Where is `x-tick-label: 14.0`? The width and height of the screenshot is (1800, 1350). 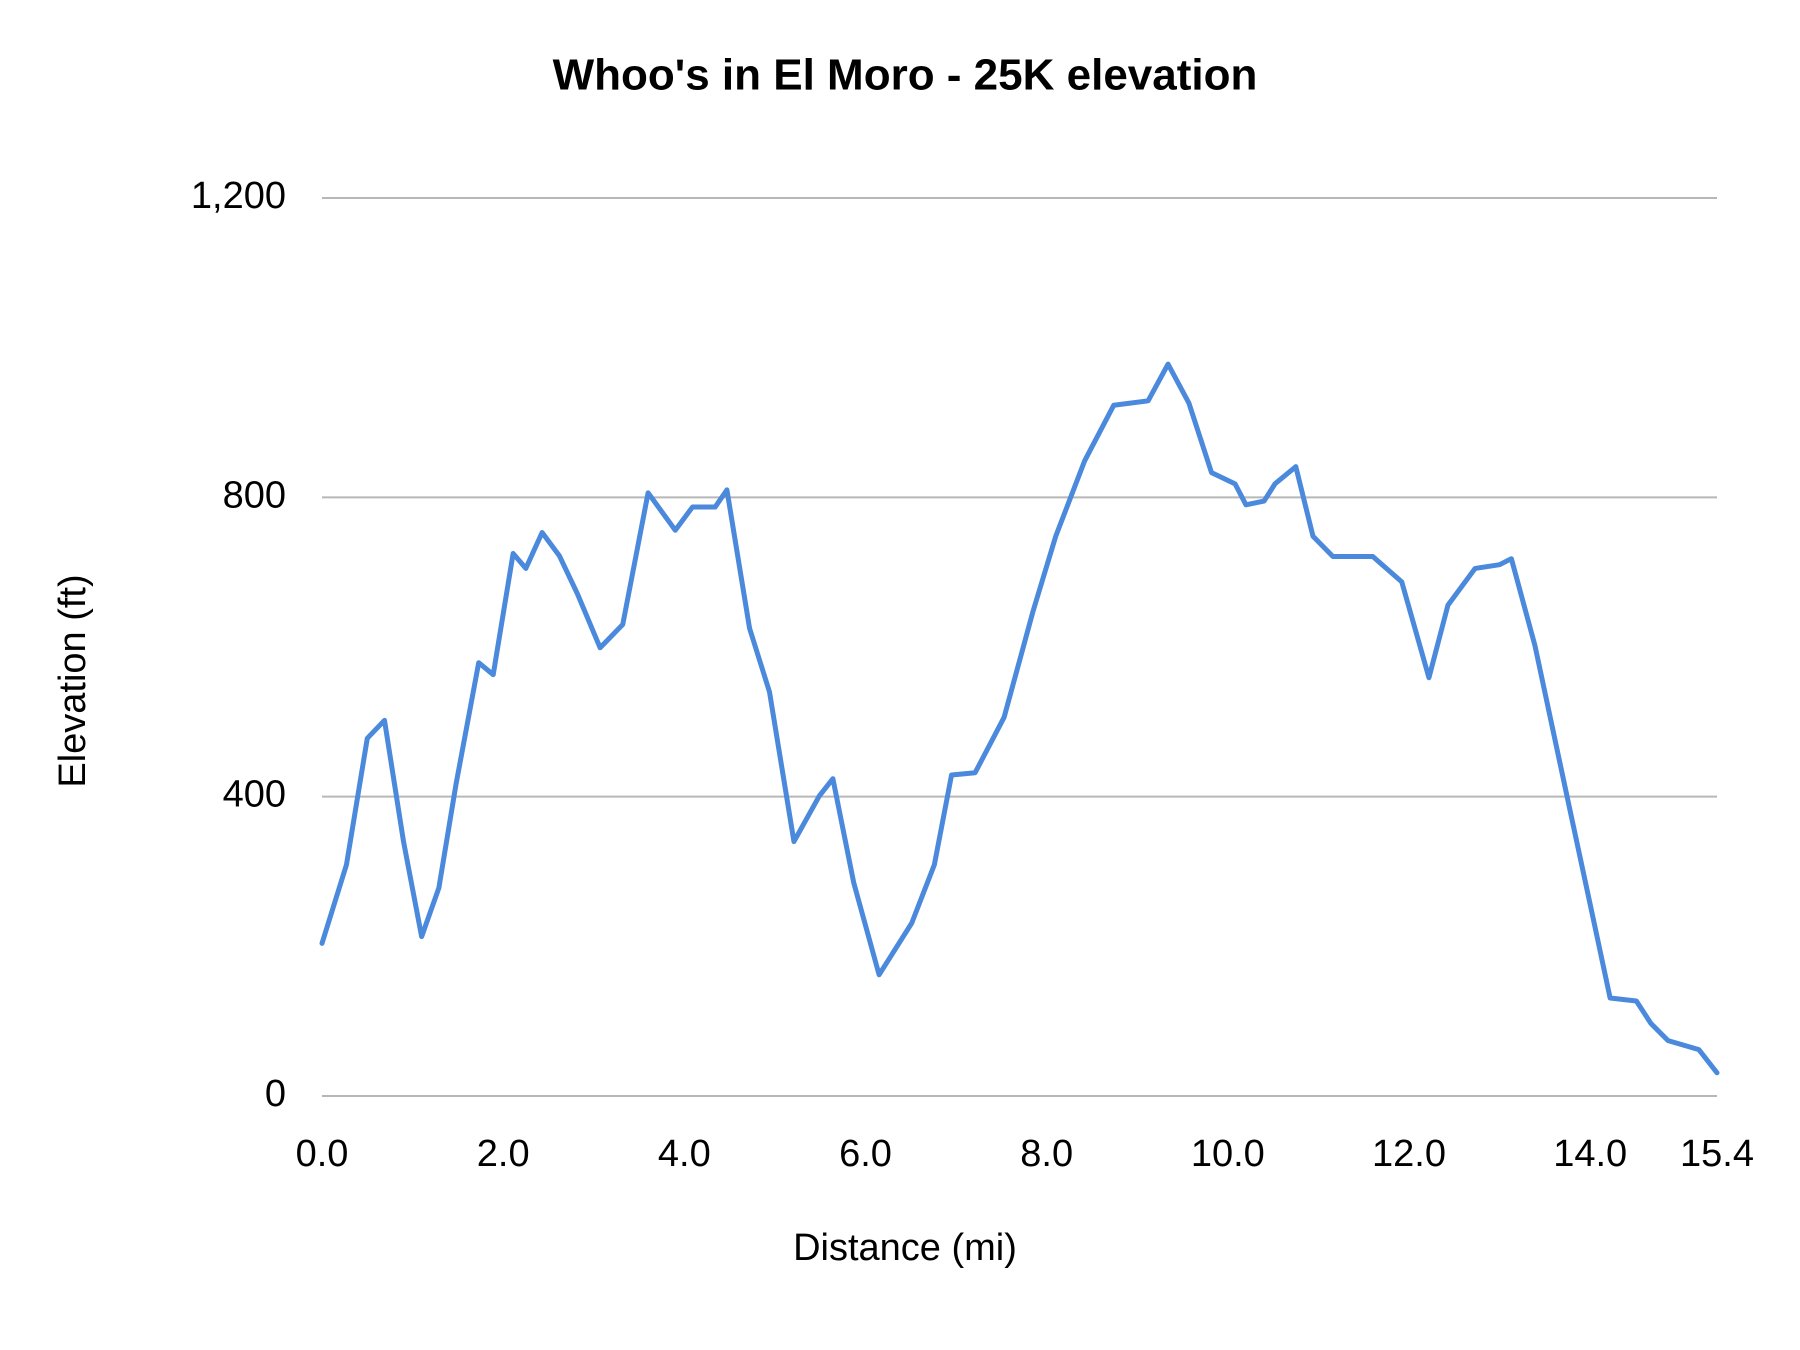 x-tick-label: 14.0 is located at coordinates (1590, 1154).